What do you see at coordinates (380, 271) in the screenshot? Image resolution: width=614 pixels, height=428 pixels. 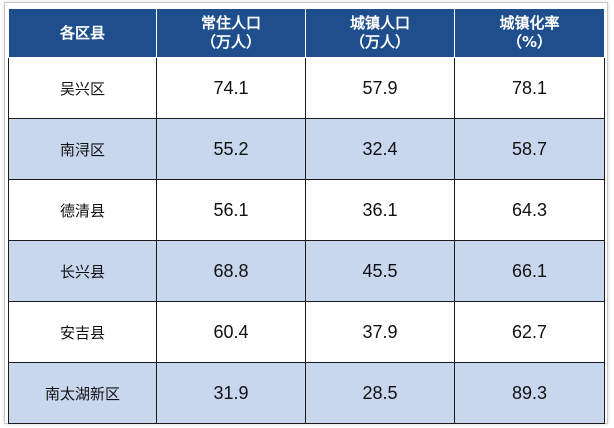 I see `urban-population-value: 45.5` at bounding box center [380, 271].